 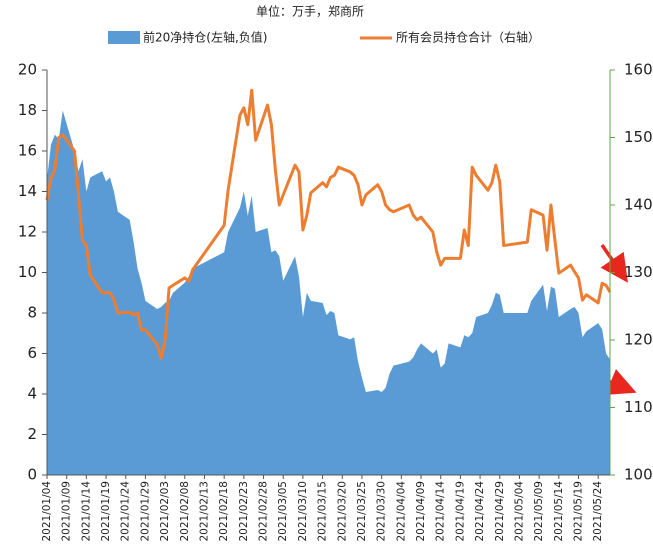 What do you see at coordinates (27, 151) in the screenshot?
I see `y-tick-label: 16` at bounding box center [27, 151].